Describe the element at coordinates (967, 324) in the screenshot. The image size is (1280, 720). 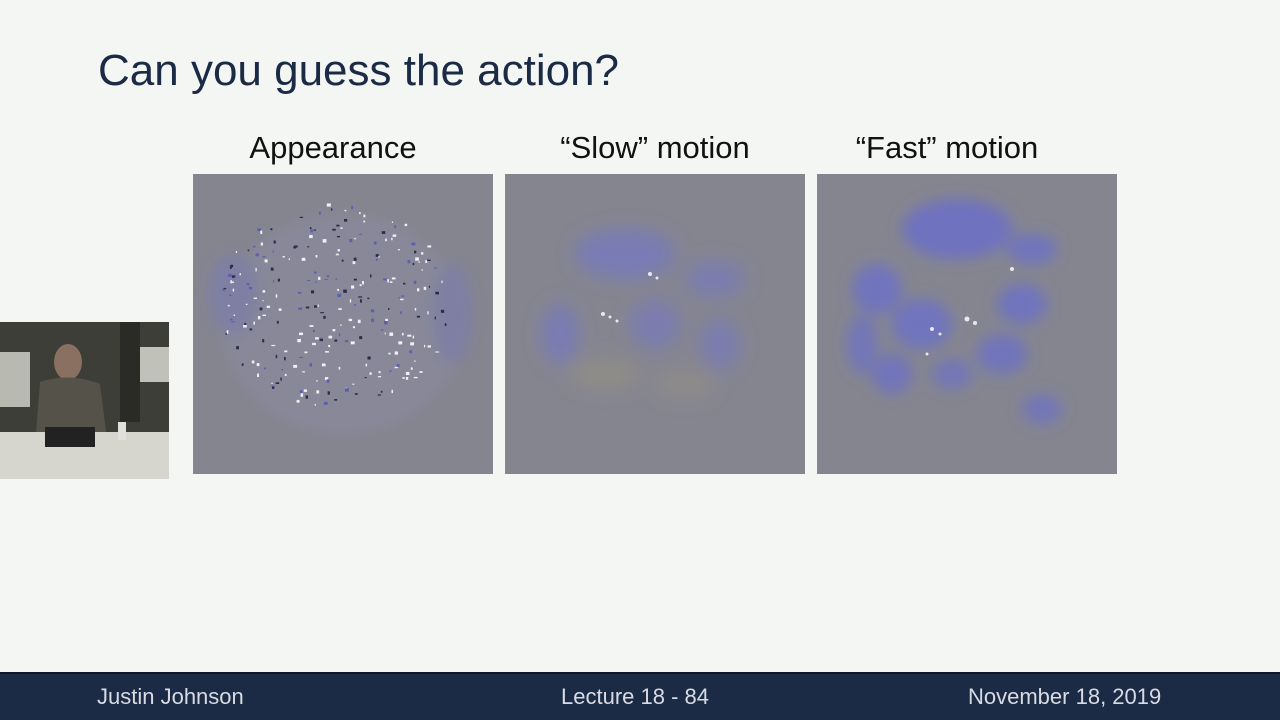
I see `fast-motion-visualization` at that location.